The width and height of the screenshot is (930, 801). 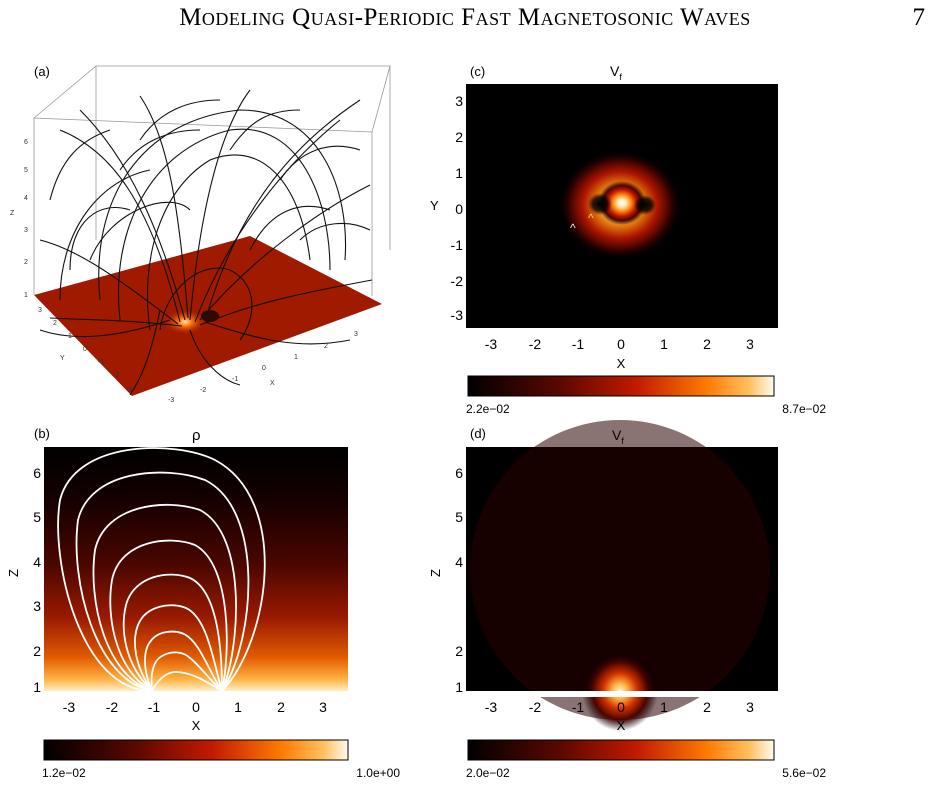 What do you see at coordinates (196, 725) in the screenshot?
I see `panel-b-xlabel: X` at bounding box center [196, 725].